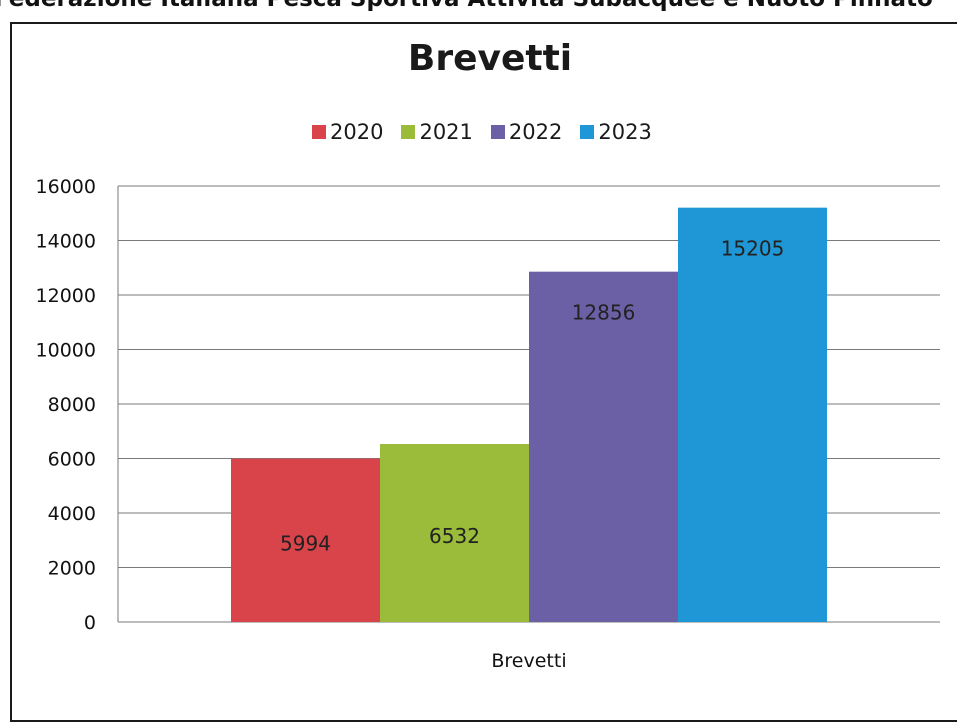  What do you see at coordinates (72, 460) in the screenshot?
I see `y-tick-label: 6000` at bounding box center [72, 460].